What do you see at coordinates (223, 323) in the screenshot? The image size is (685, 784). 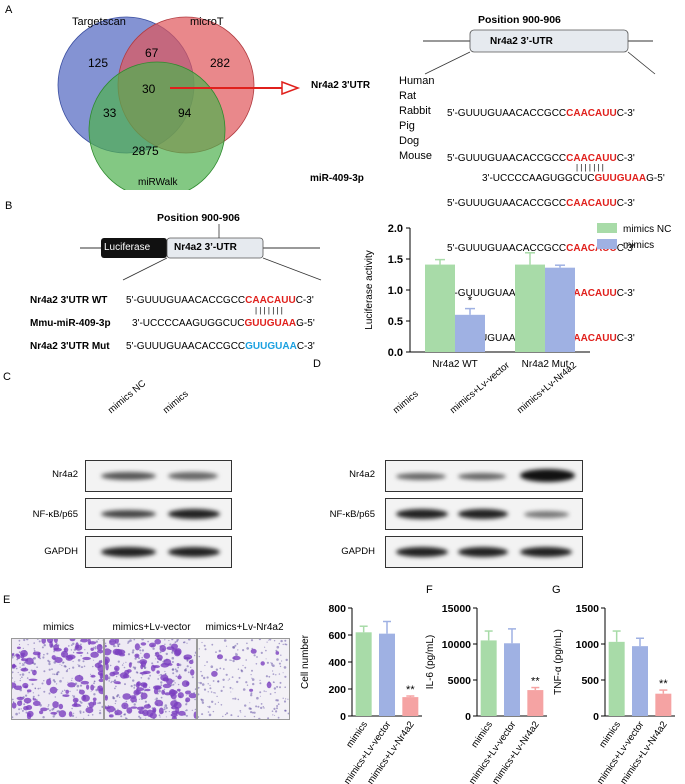 I see `mirna-sequence-b: 3'-UCCCCAAGUGGCUCGUUGUAAG-5'` at bounding box center [223, 323].